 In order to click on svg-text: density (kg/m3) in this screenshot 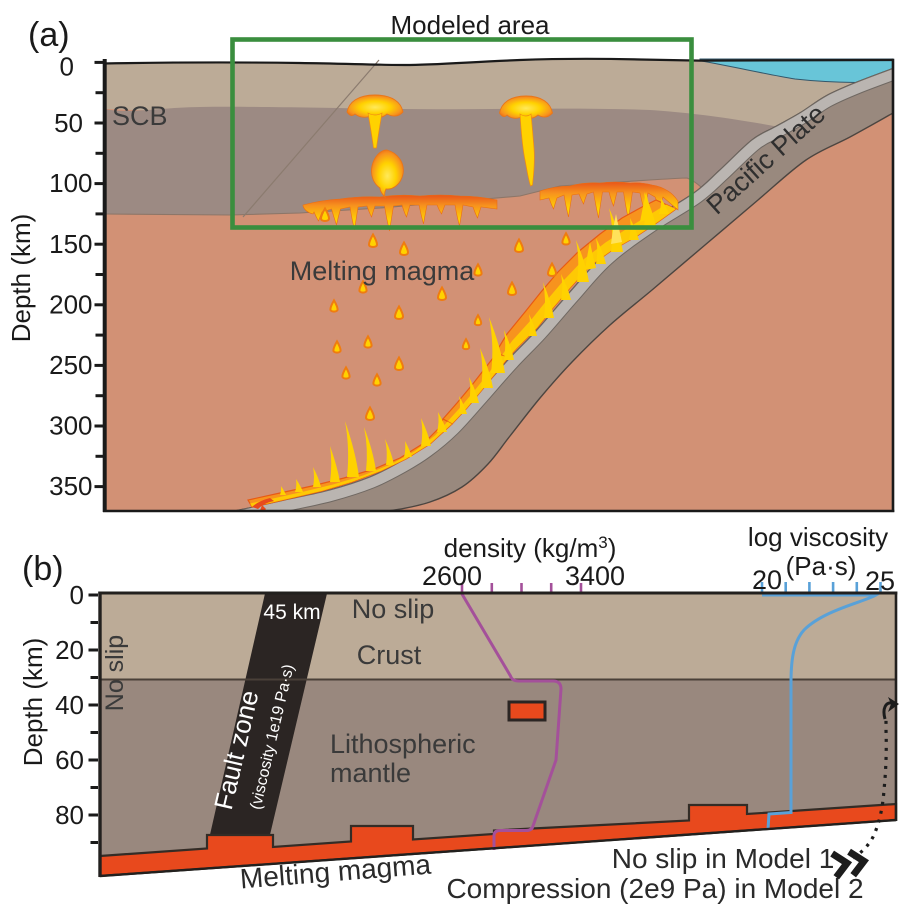, I will do `click(530, 548)`.